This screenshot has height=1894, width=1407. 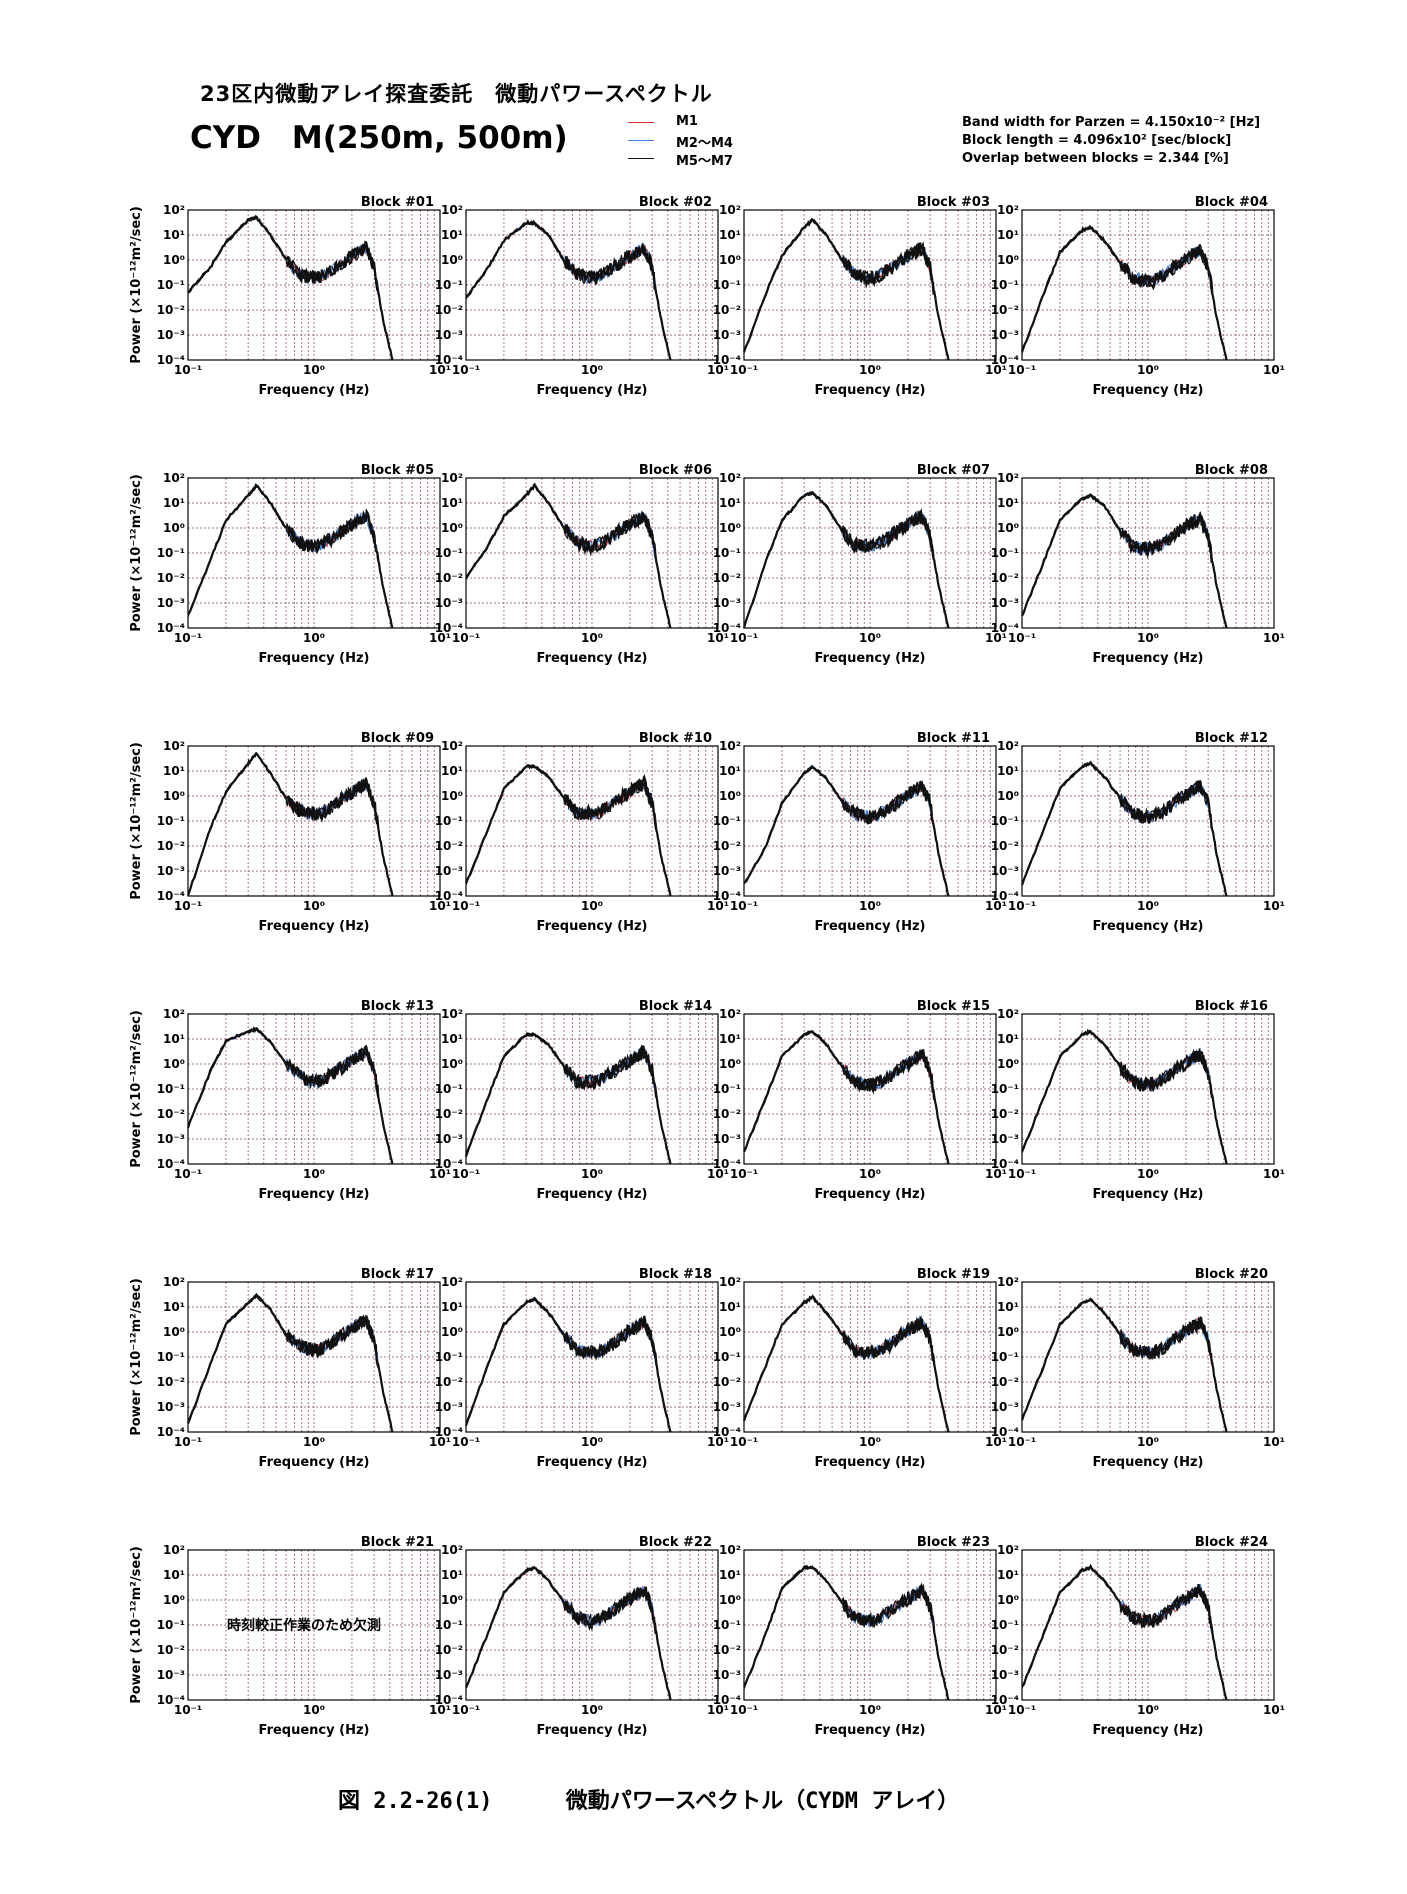 What do you see at coordinates (1095, 158) in the screenshot?
I see `param-overlap: Overlap between blocks = 2.344 [%]` at bounding box center [1095, 158].